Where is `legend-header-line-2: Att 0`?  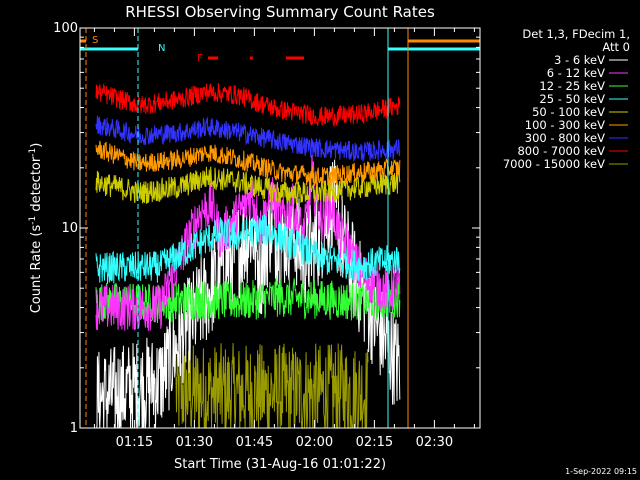 legend-header-line-2: Att 0 is located at coordinates (616, 47).